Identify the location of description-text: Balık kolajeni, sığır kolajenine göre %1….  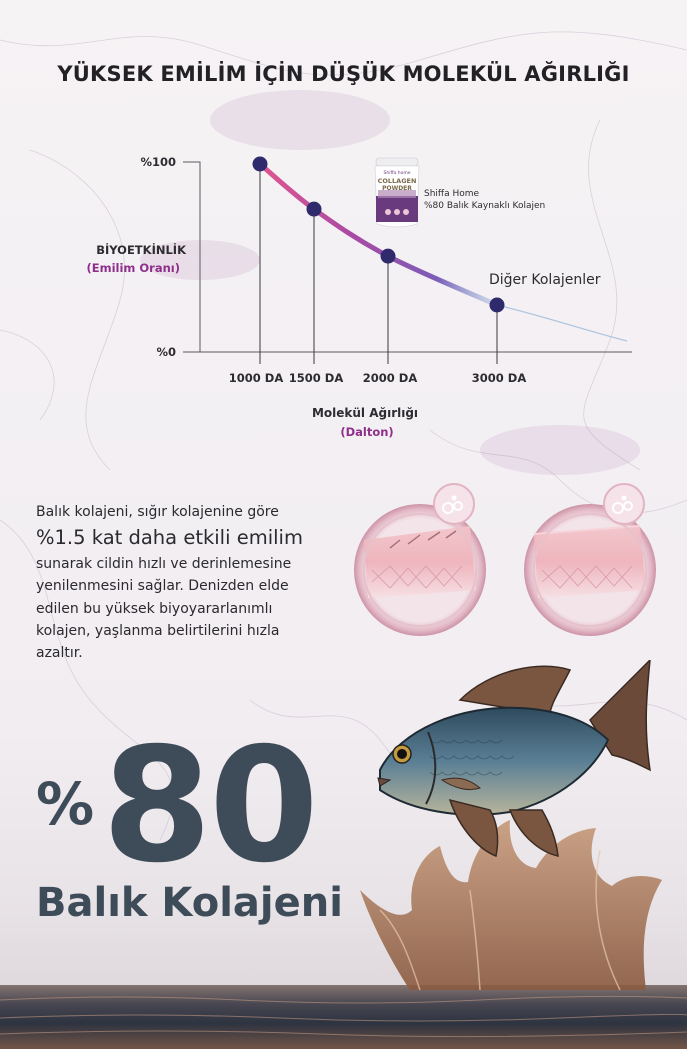
(186, 582).